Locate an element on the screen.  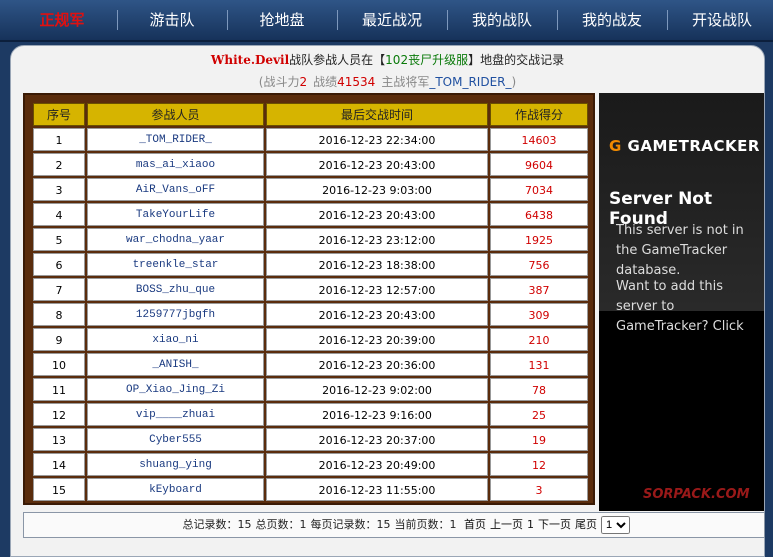
per-page-value: 15 is located at coordinates (383, 524).